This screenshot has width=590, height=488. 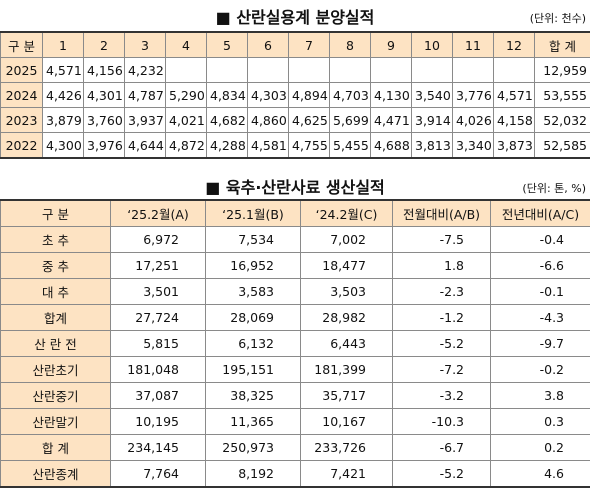 I want to click on header-cell: 1, so click(x=63, y=44).